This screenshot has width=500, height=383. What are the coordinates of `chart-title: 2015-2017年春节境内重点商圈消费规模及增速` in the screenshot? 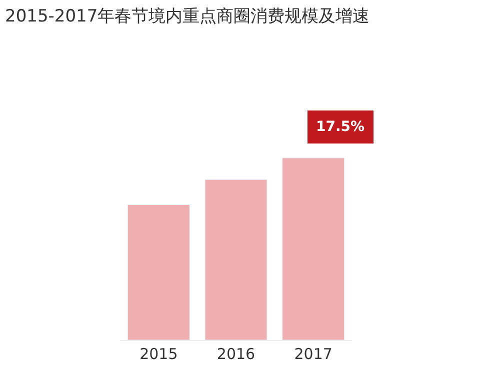 It's located at (187, 16).